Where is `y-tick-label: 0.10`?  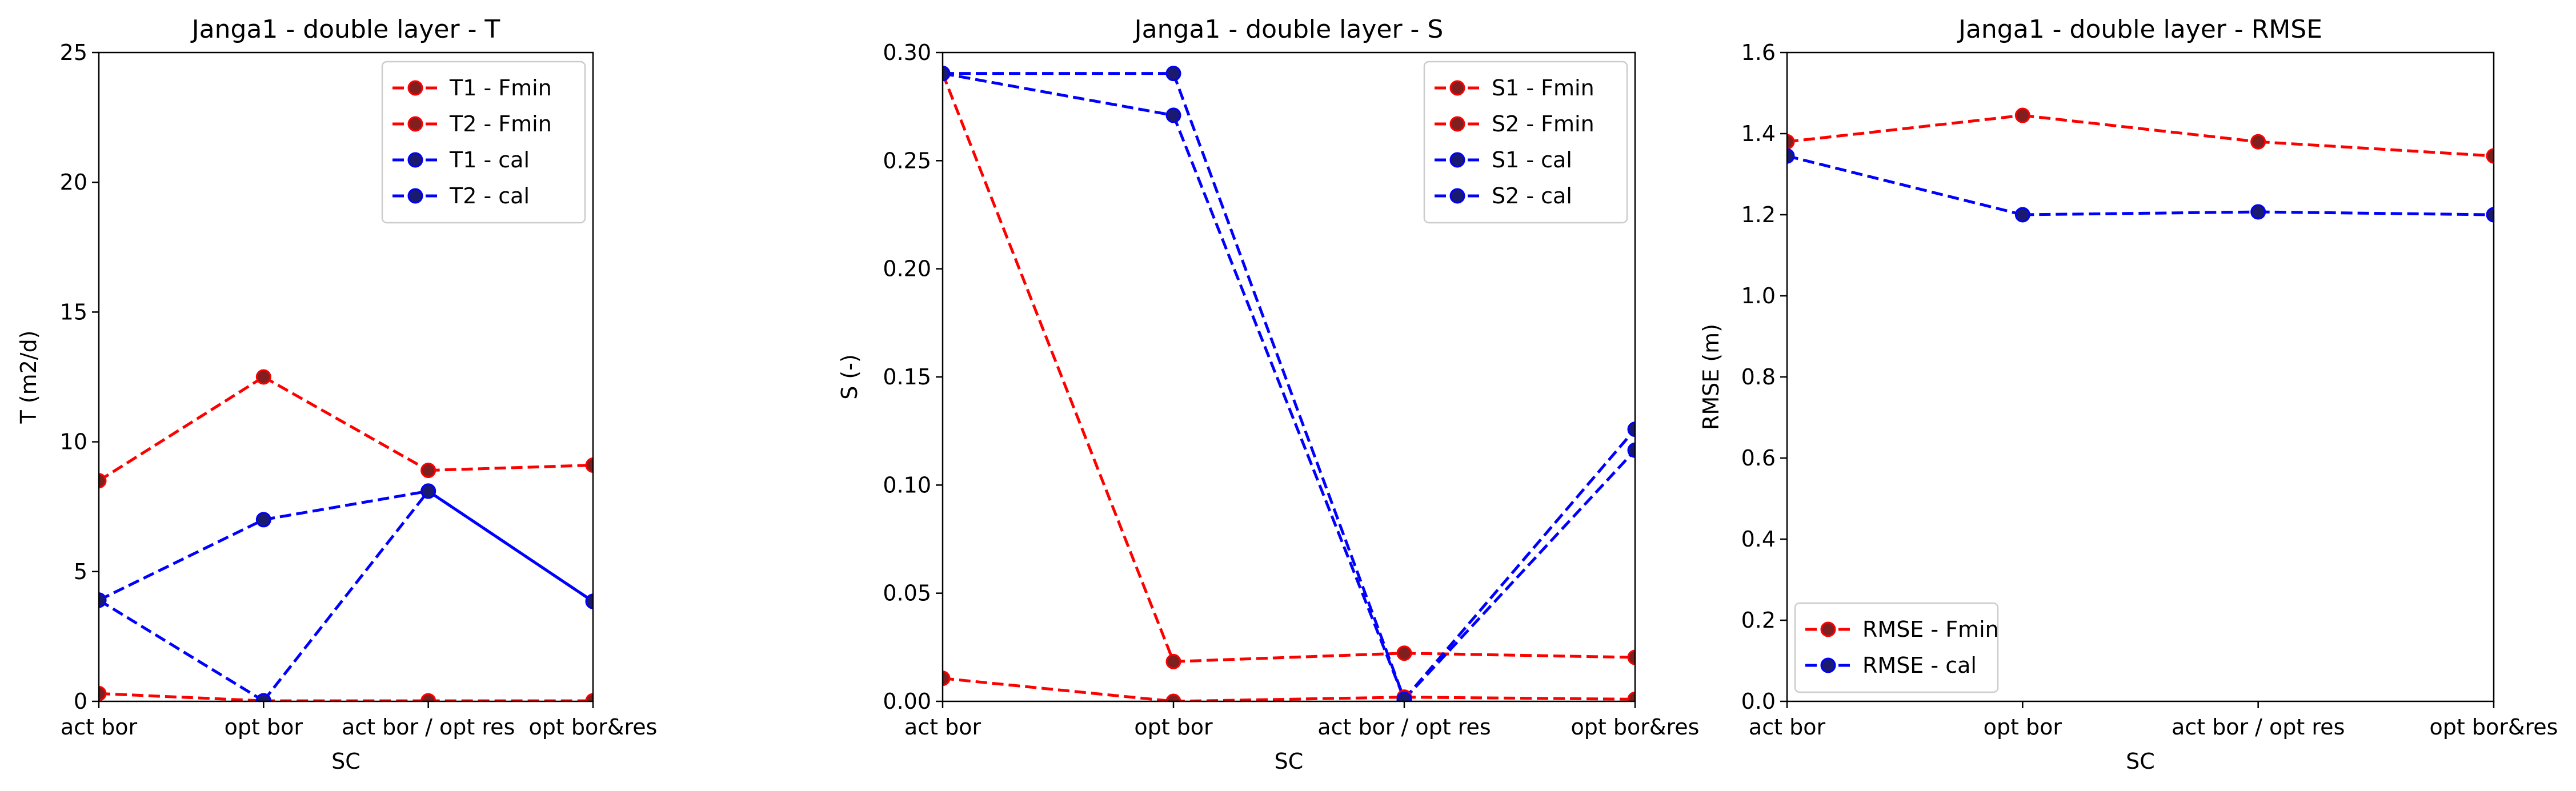 y-tick-label: 0.10 is located at coordinates (907, 484).